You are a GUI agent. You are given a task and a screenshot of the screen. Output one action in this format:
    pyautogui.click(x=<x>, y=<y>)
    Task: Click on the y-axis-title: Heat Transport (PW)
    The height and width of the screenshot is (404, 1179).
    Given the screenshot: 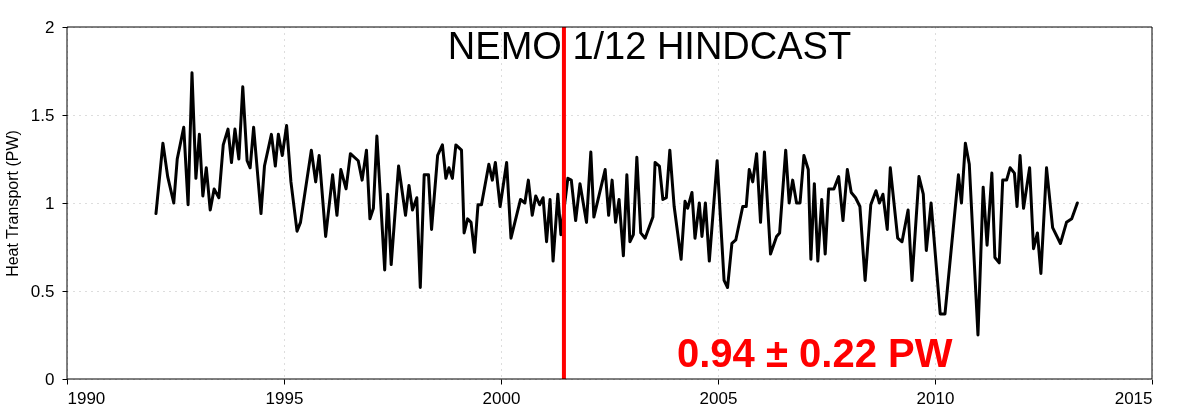 What is the action you would take?
    pyautogui.click(x=12, y=203)
    